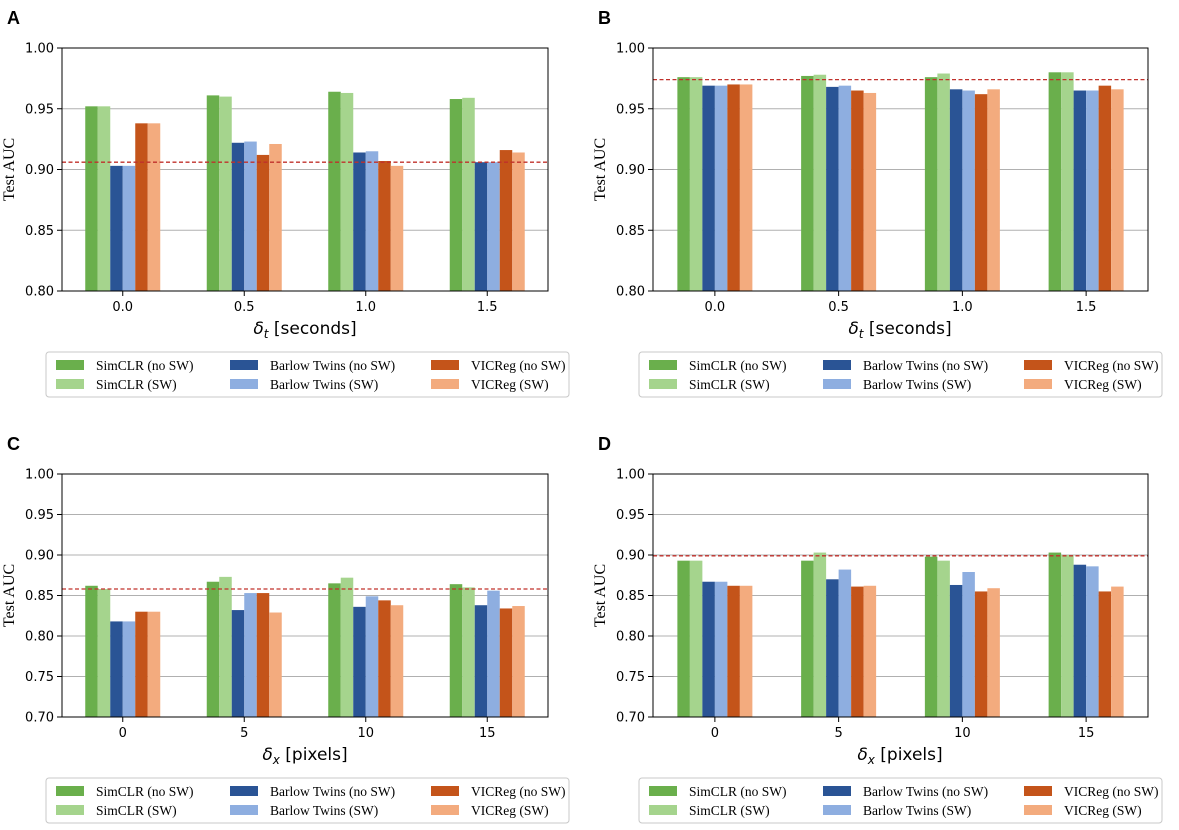 This screenshot has width=1179, height=830. Describe the element at coordinates (925, 791) in the screenshot. I see `legend-label: Barlow Twins (no SW)` at that location.